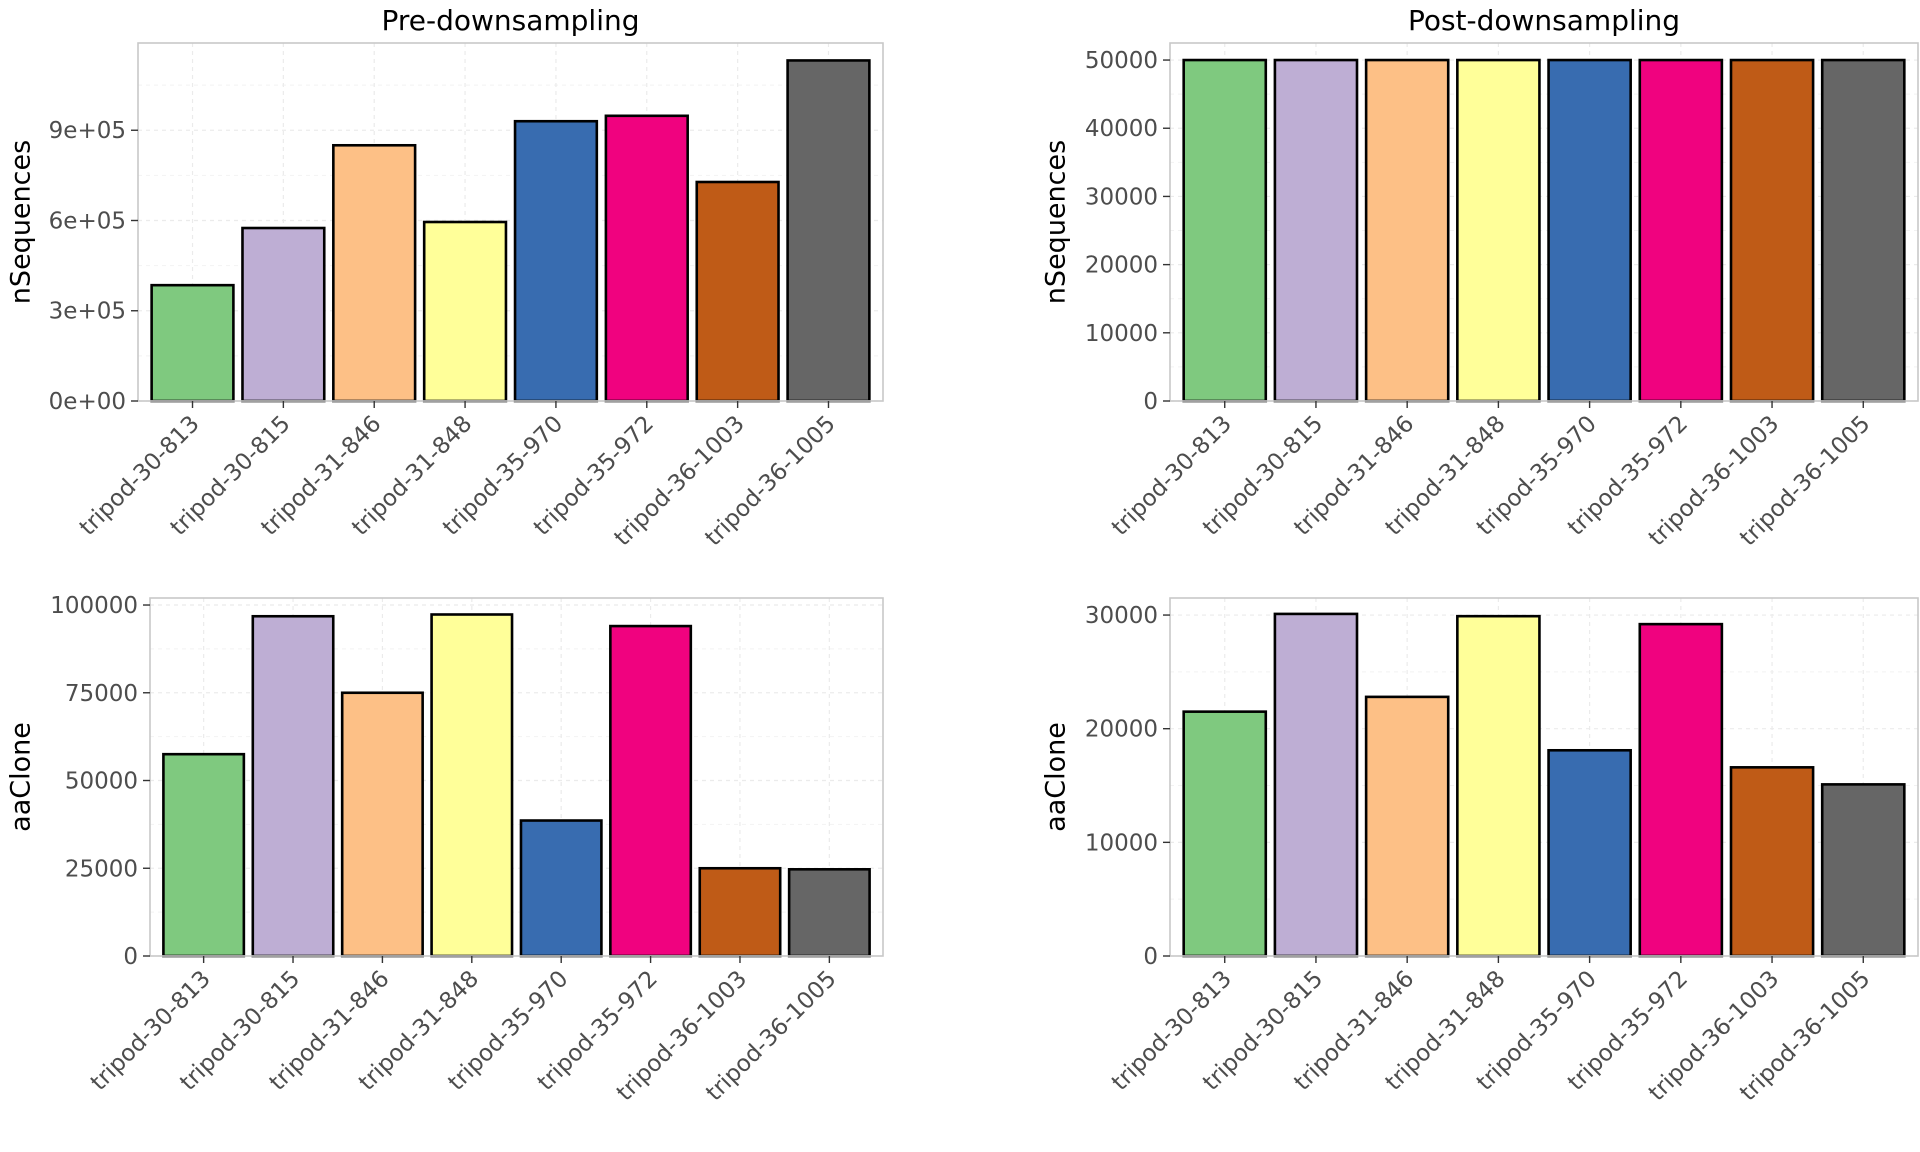 The width and height of the screenshot is (1920, 1152). What do you see at coordinates (1544, 20) in the screenshot?
I see `panel-title: Post-downsampling` at bounding box center [1544, 20].